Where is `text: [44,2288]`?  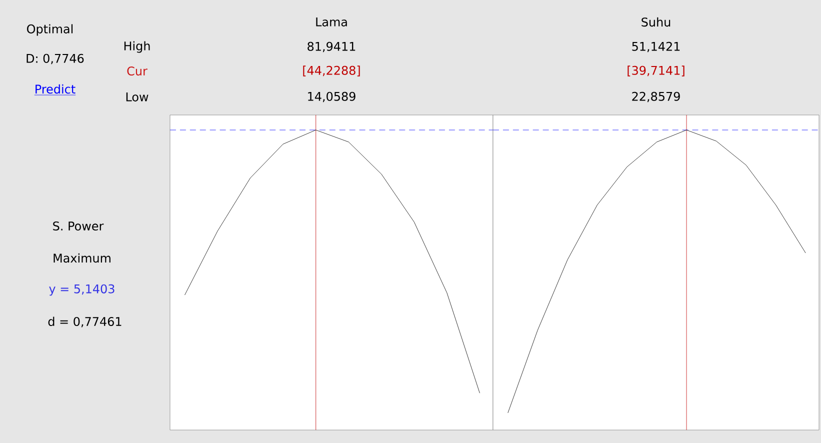
text: [44,2288] is located at coordinates (331, 71).